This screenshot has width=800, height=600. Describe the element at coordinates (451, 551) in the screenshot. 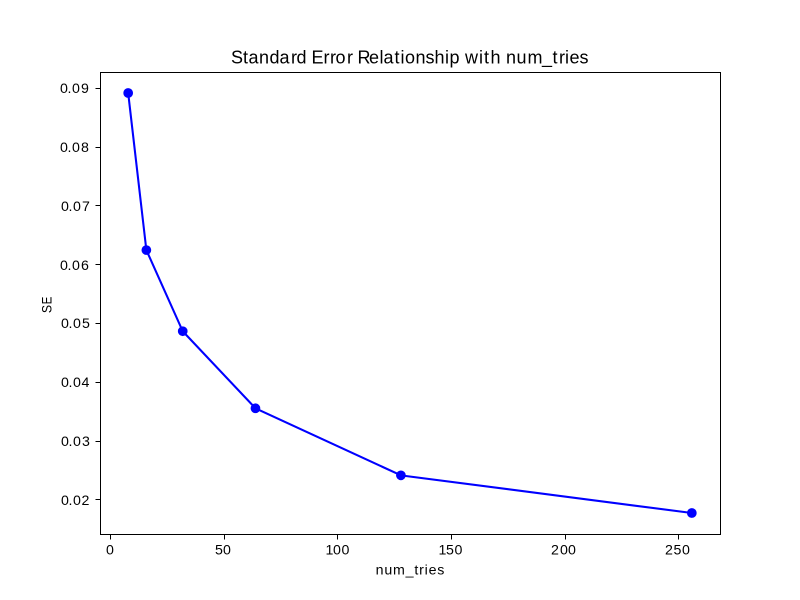

I see `svg-text: 150` at that location.